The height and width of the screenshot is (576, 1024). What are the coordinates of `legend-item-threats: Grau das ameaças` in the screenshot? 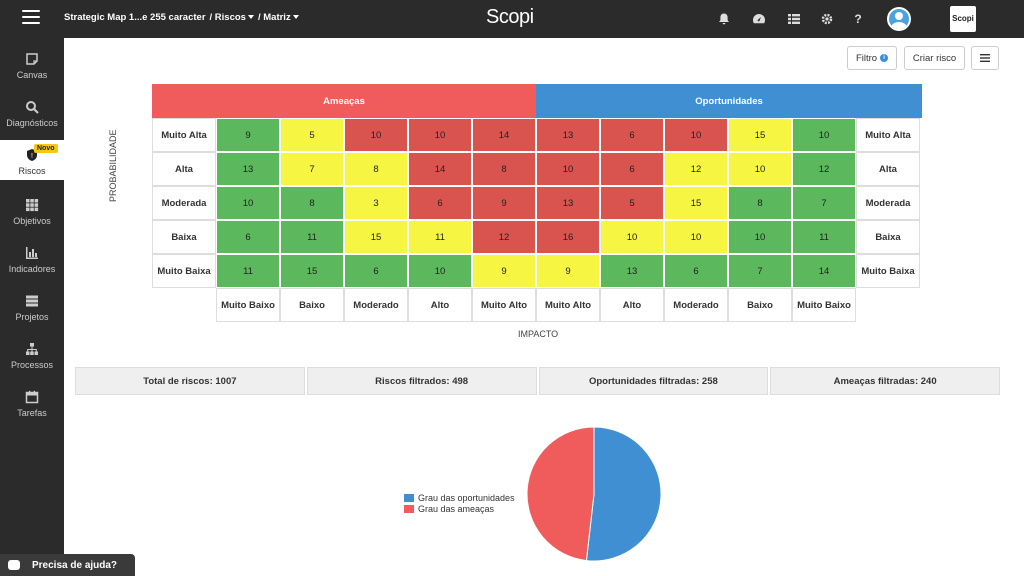 It's located at (459, 508).